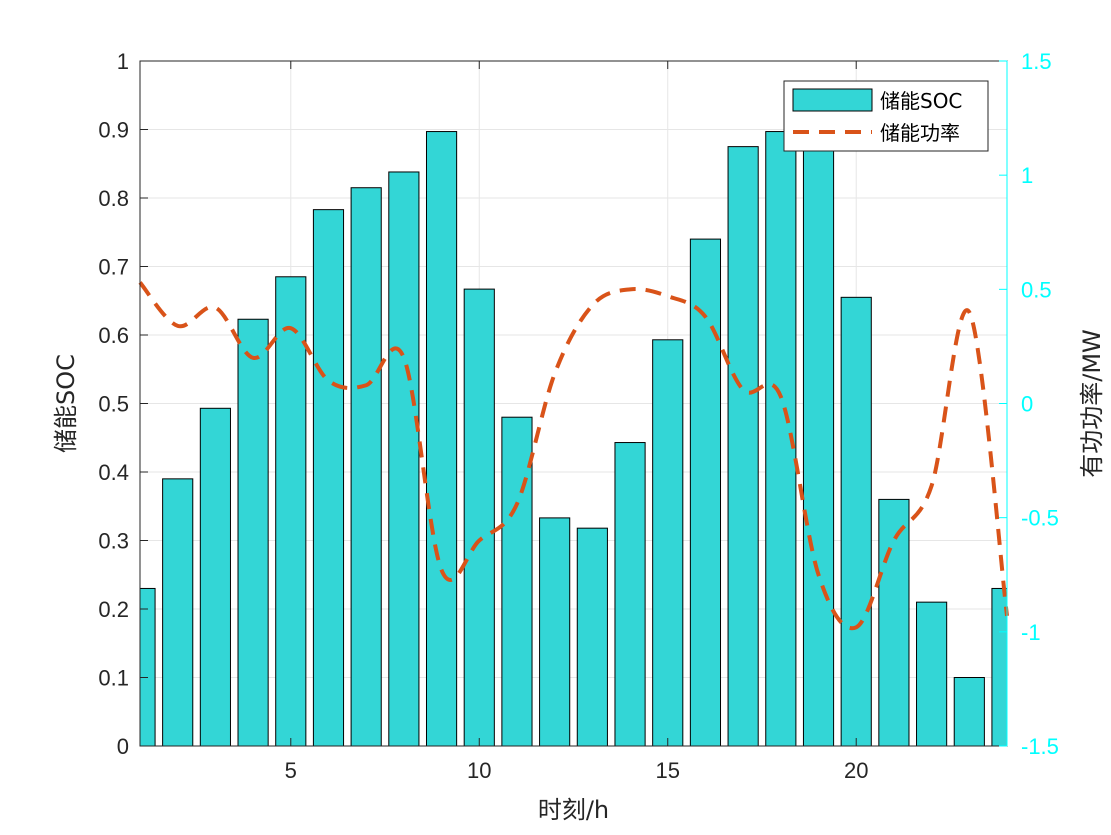 The width and height of the screenshot is (1111, 835). I want to click on y-left-tick-label: 1, so click(123, 61).